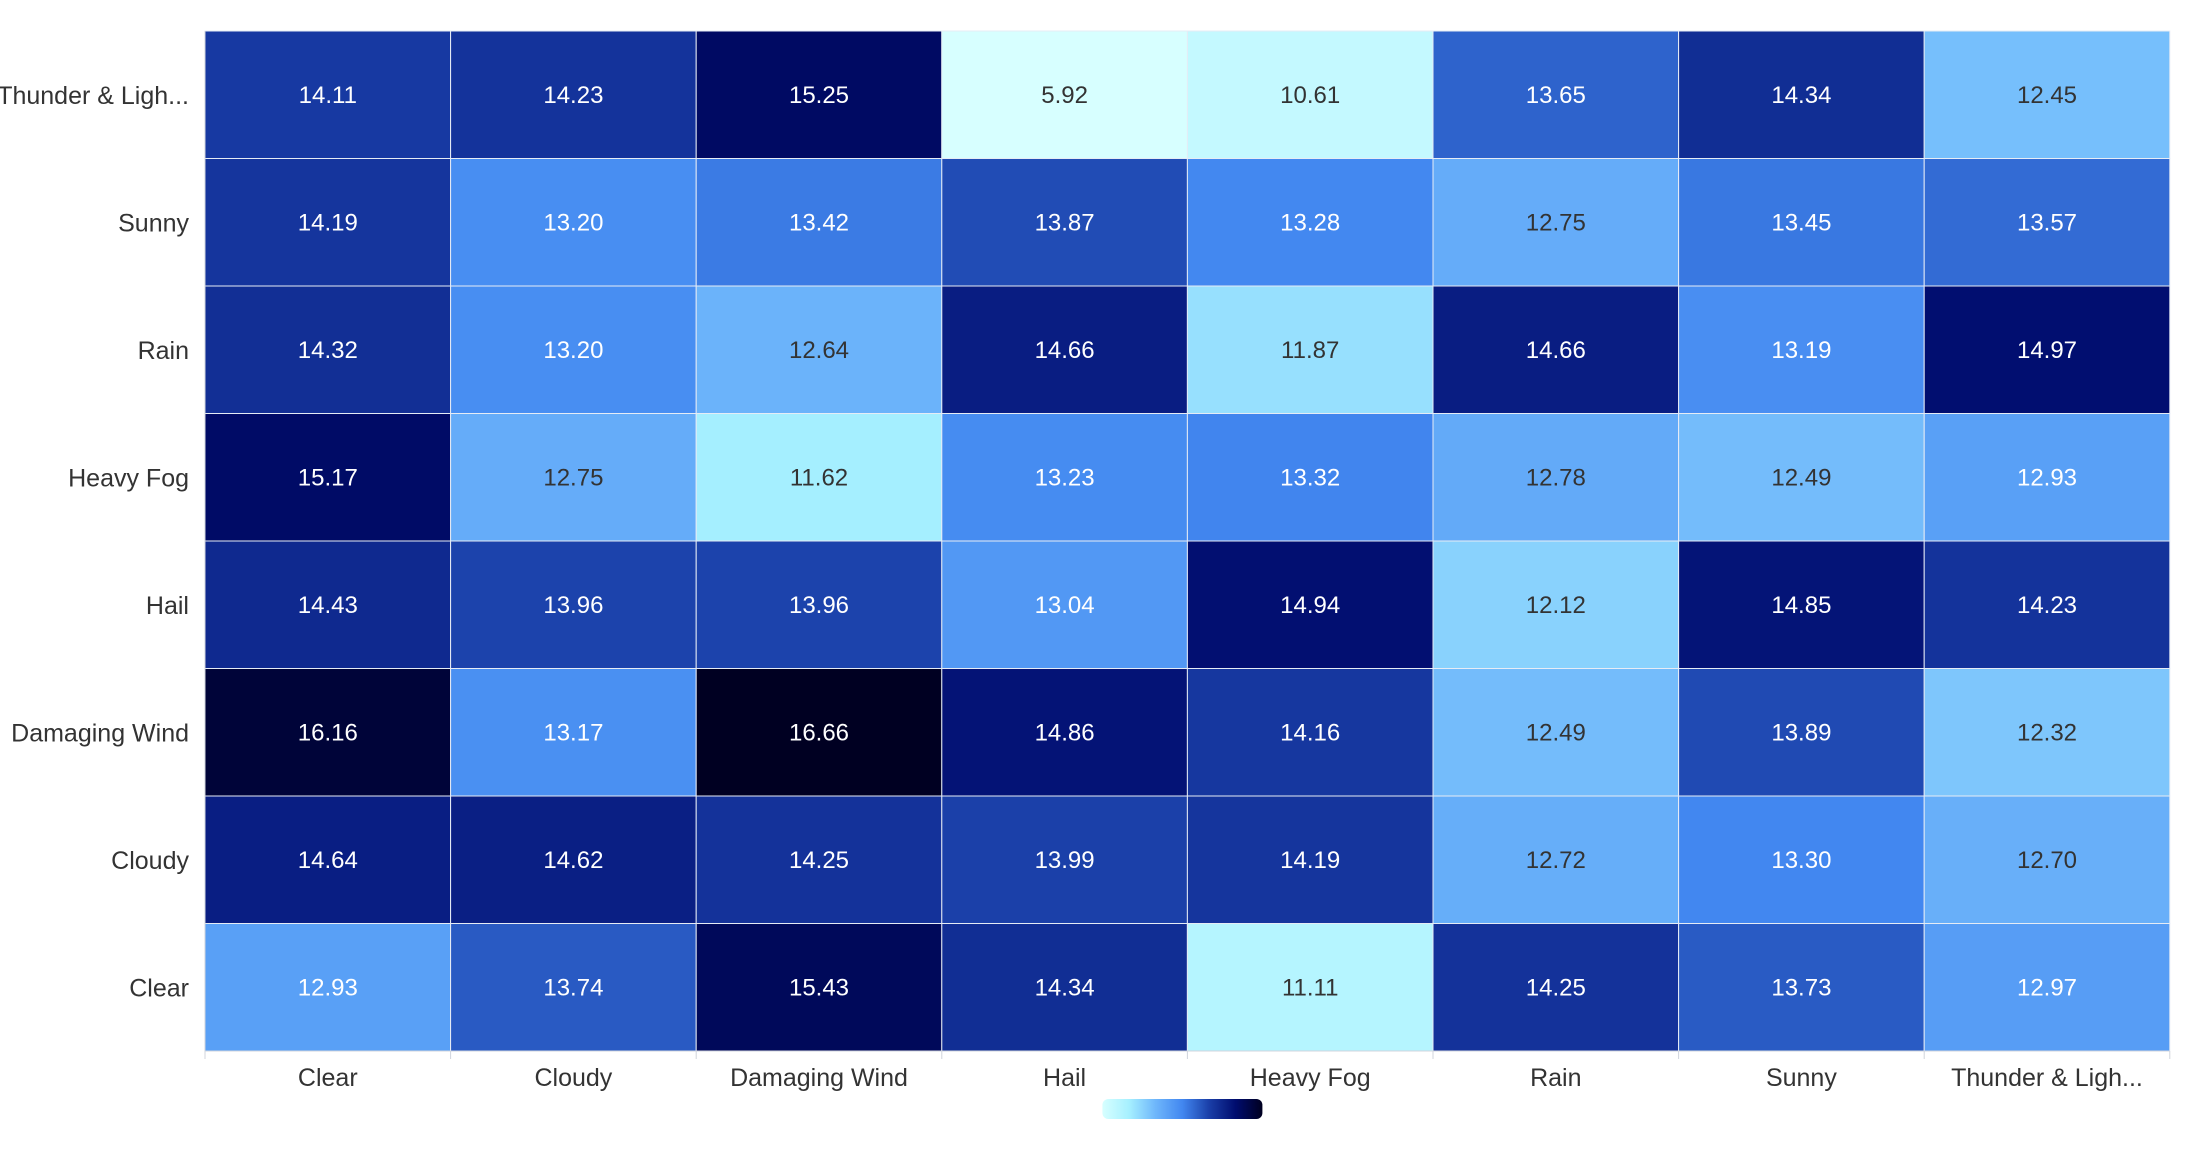 Image resolution: width=2204 pixels, height=1153 pixels. I want to click on cell-value-label: 14.16, so click(1310, 732).